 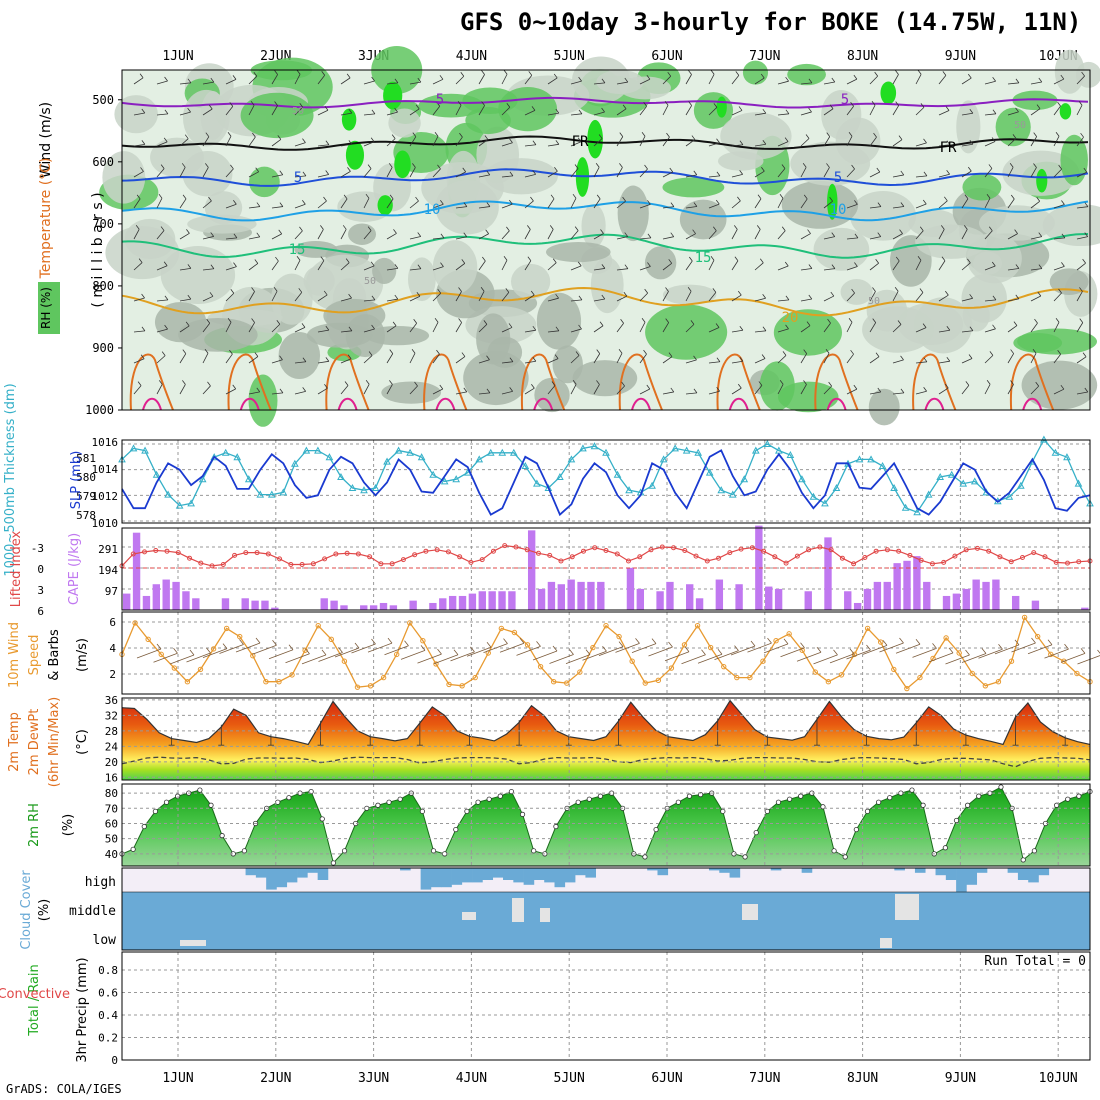 I want to click on day-label-top: 4JUN, so click(x=471, y=56).